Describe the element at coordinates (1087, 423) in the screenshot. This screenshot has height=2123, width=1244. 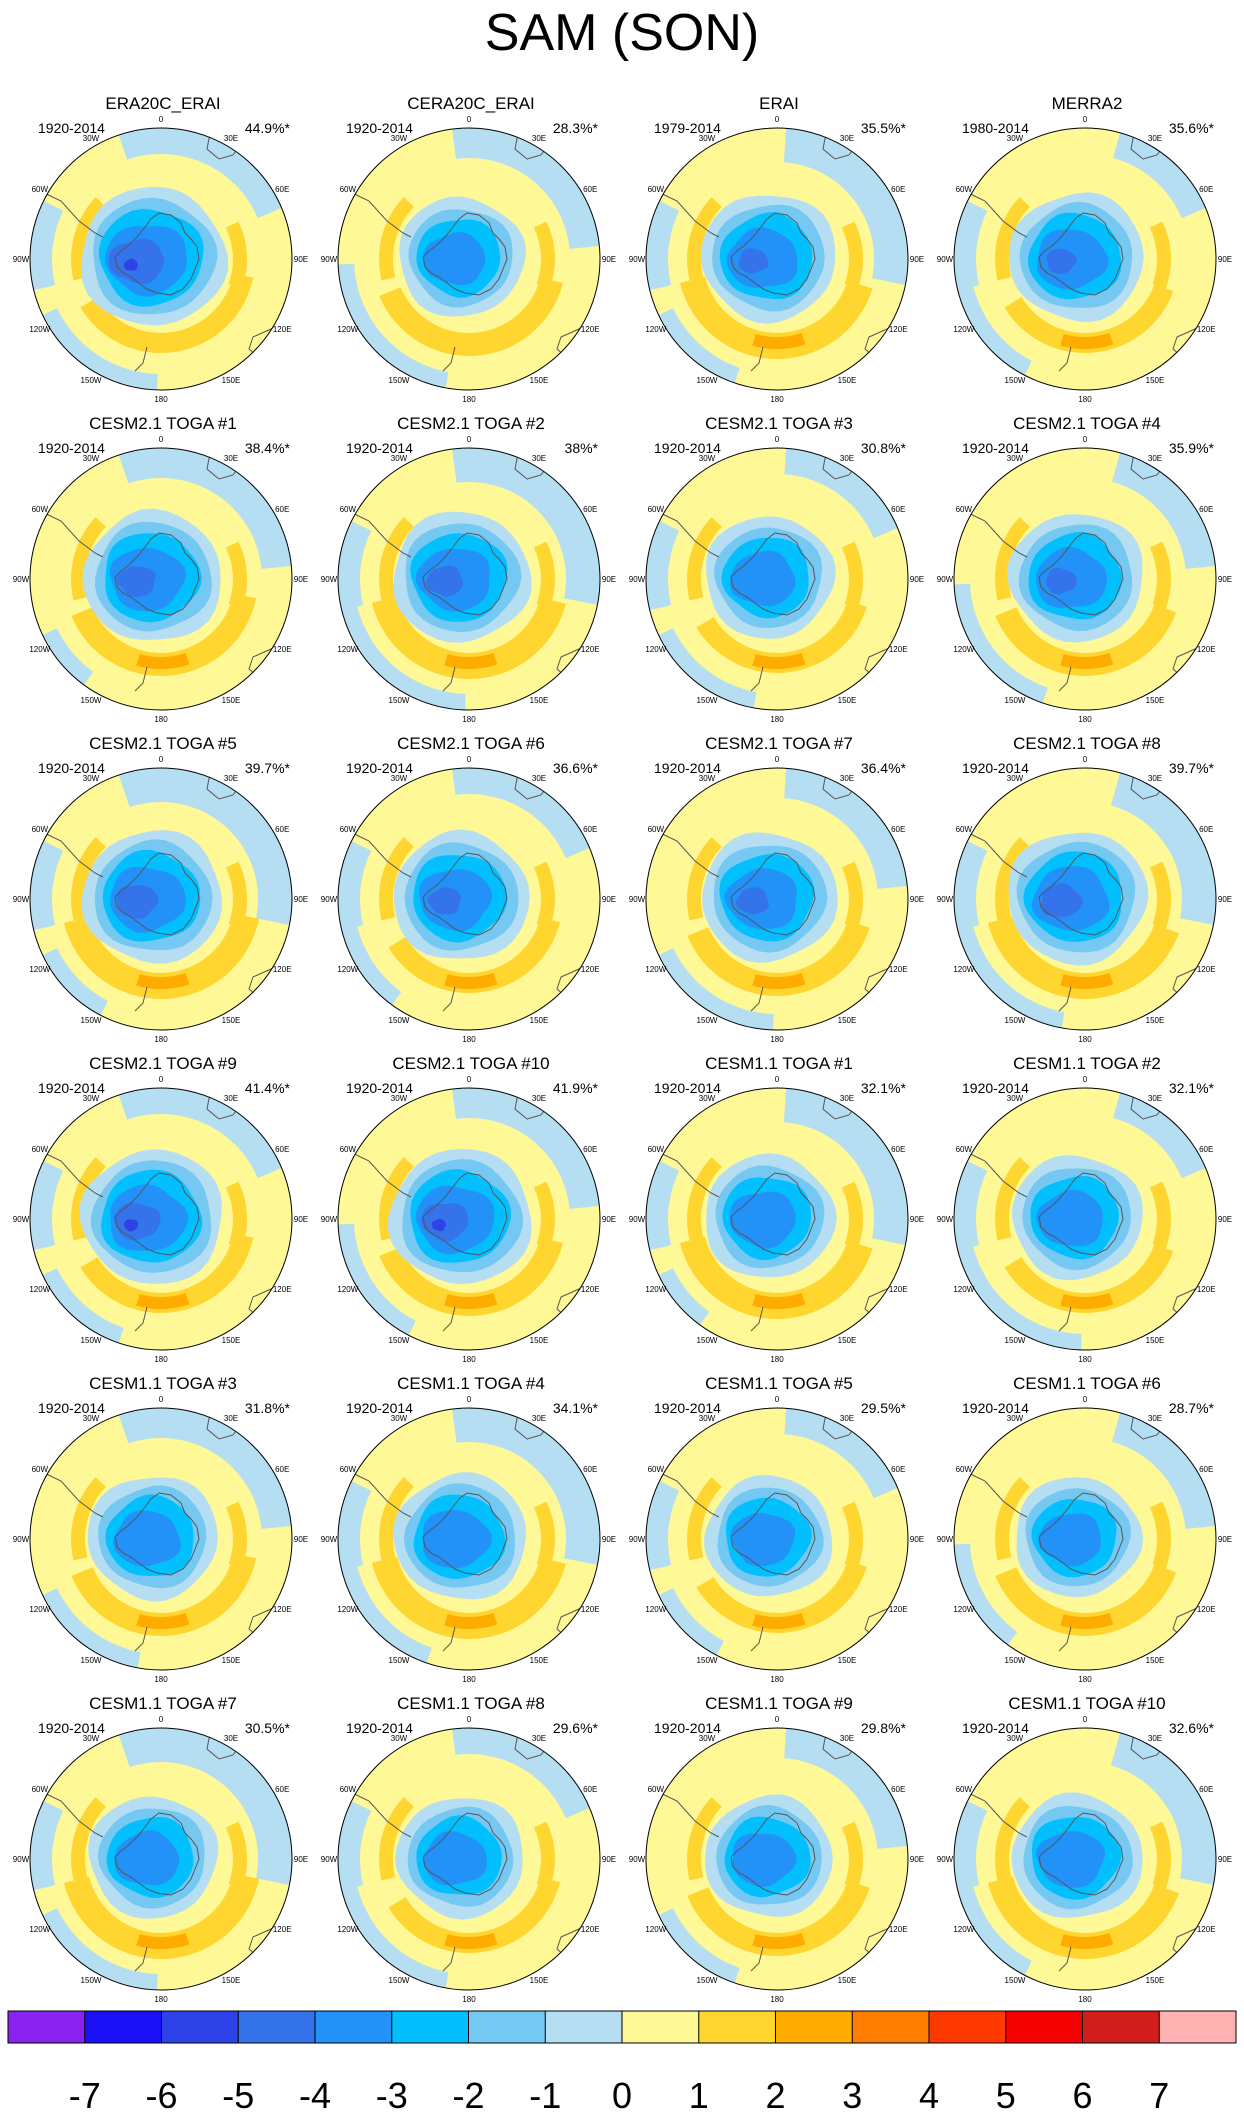
I see `panel-title: CESM2.1 TOGA #4` at that location.